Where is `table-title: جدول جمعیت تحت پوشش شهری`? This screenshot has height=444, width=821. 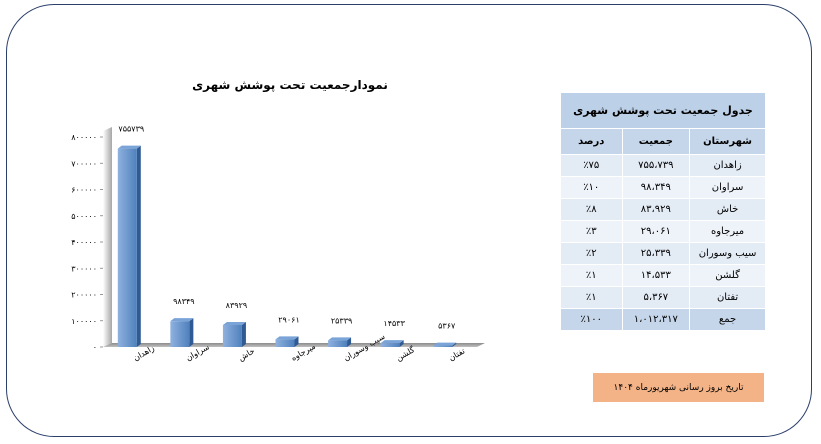
table-title: جدول جمعیت تحت پوشش شهری is located at coordinates (663, 110).